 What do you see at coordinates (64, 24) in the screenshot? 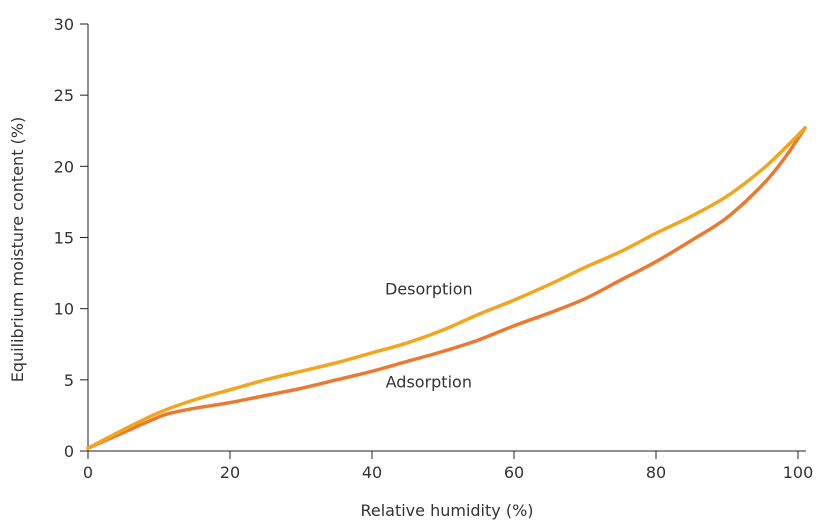
I see `y-tick-label: 30` at bounding box center [64, 24].